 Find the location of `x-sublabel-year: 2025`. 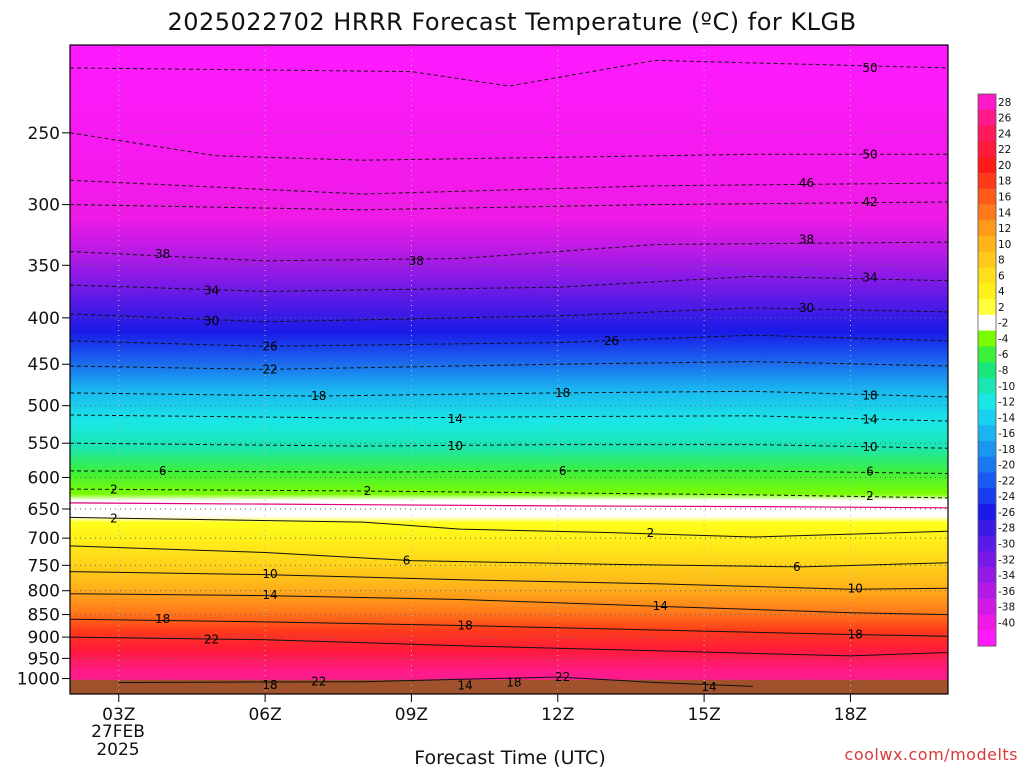

x-sublabel-year: 2025 is located at coordinates (117, 750).